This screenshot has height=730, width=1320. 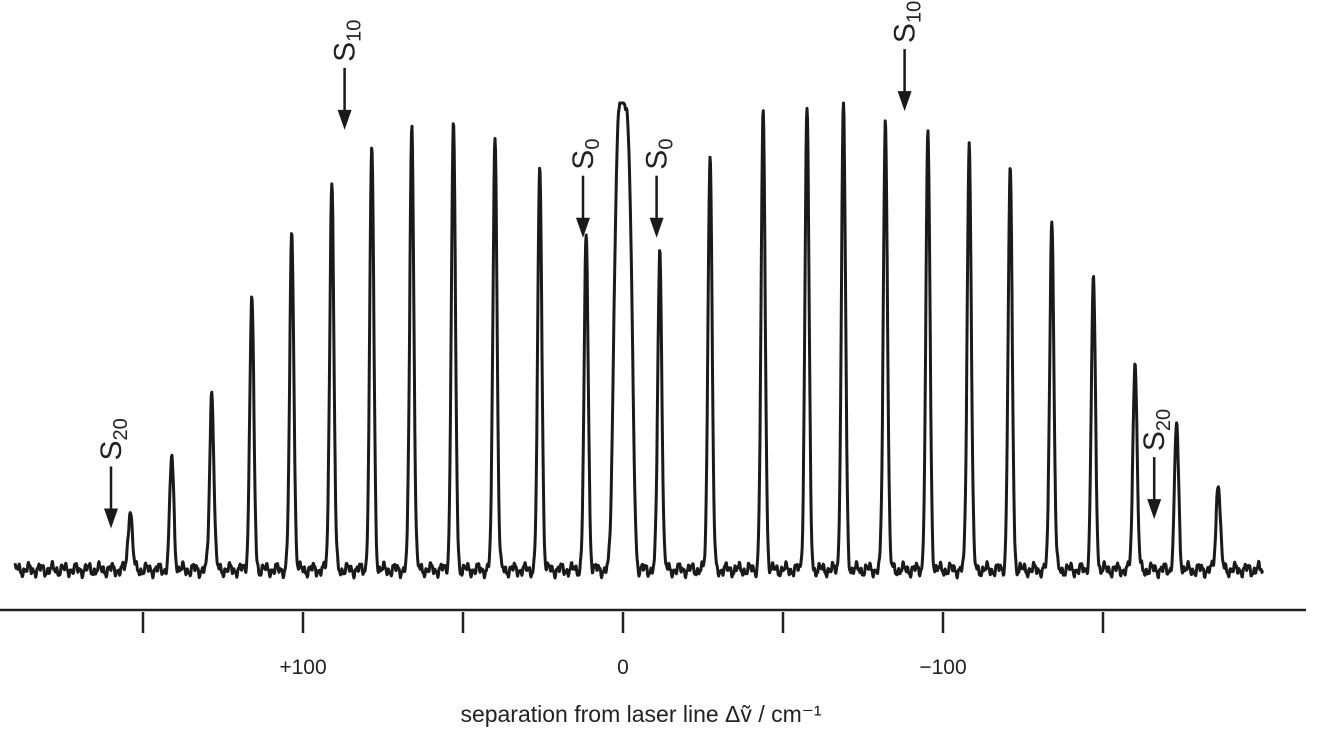 What do you see at coordinates (623, 645) in the screenshot?
I see `x-axis-ticks: +100 0 −100` at bounding box center [623, 645].